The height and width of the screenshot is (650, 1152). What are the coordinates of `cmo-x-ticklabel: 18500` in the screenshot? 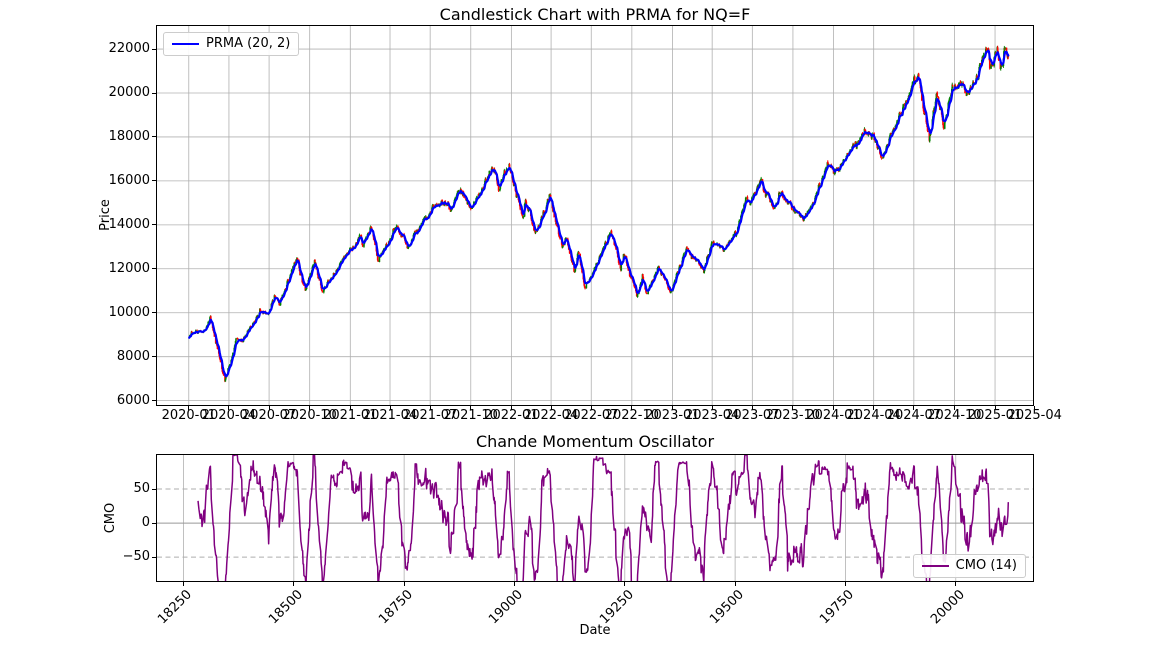 It's located at (285, 607).